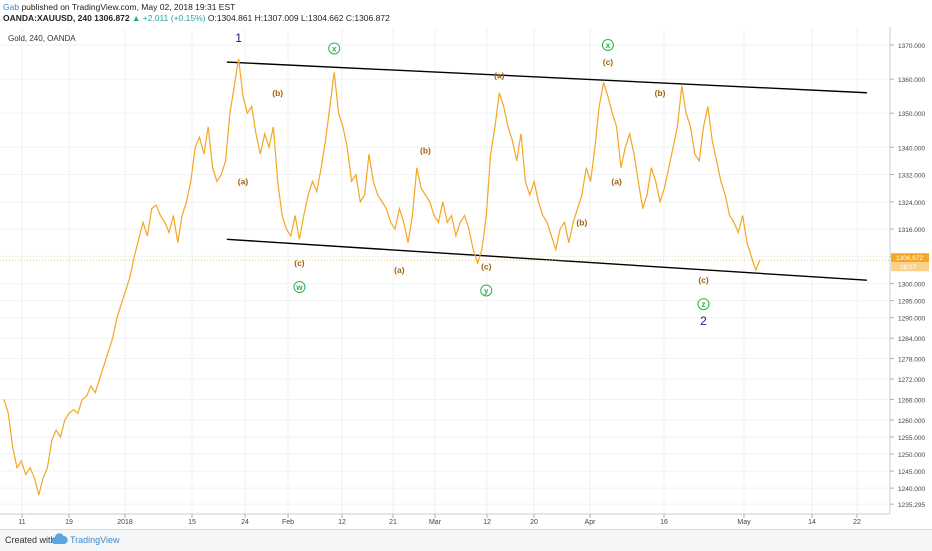 This screenshot has width=932, height=551. Describe the element at coordinates (911, 285) in the screenshot. I see `price-tick-label: 1300.000` at that location.